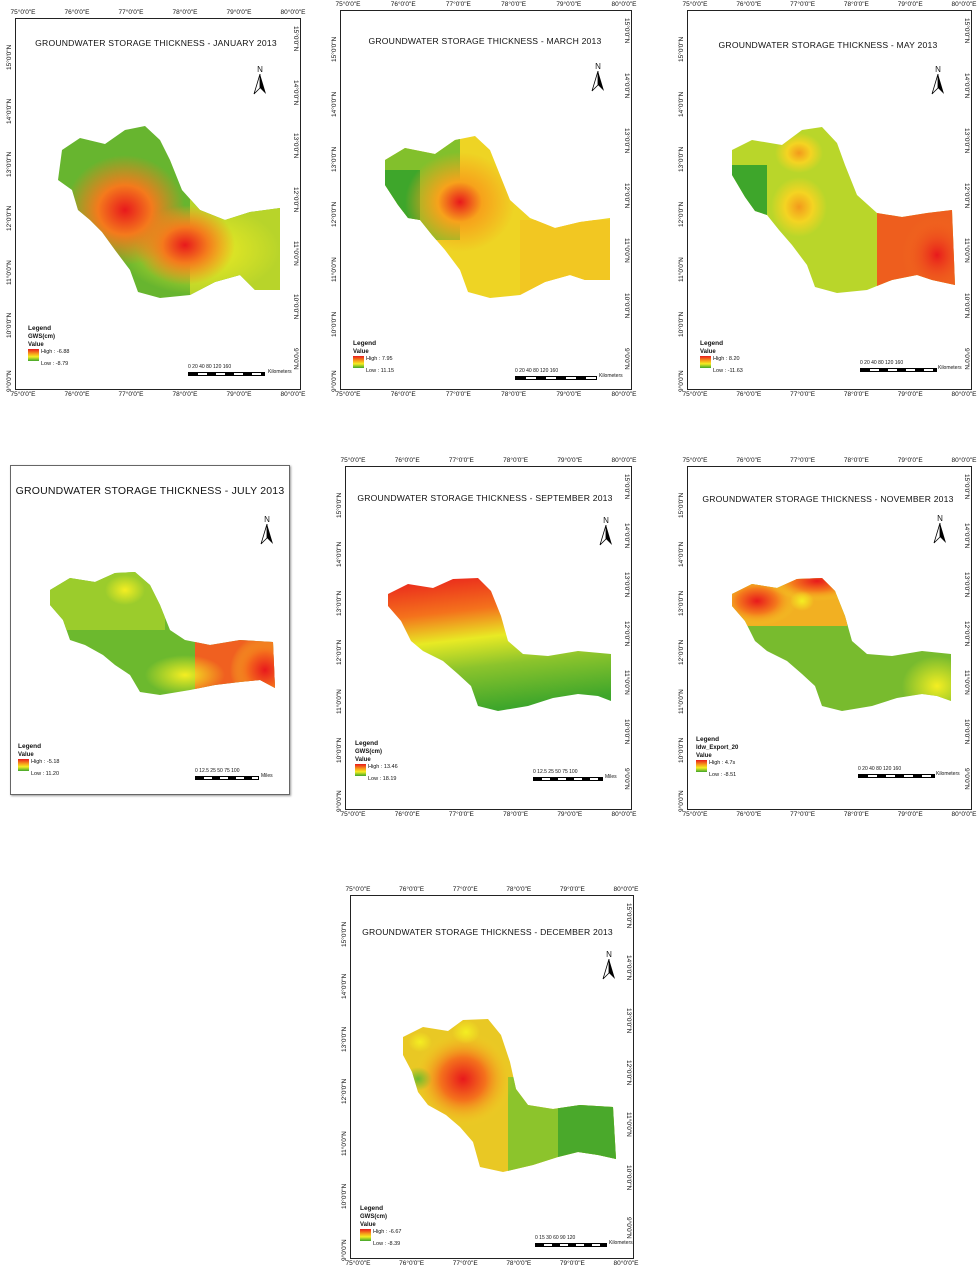  I want to click on gws-map-march, so click(497, 217).